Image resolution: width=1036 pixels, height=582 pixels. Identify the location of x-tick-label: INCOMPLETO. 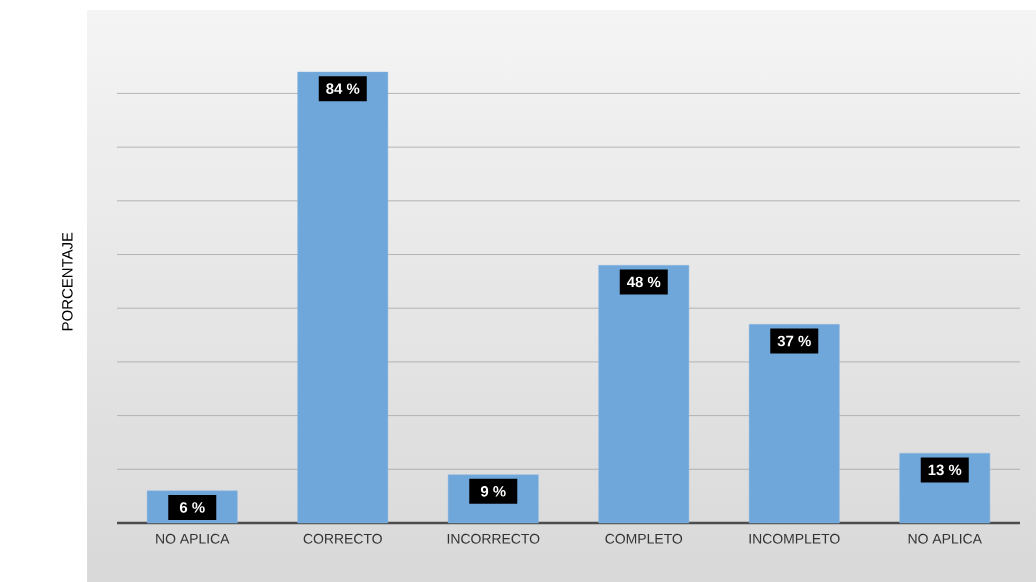
(794, 538).